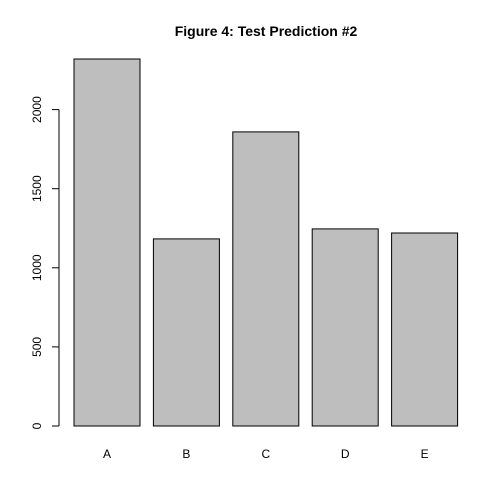 The width and height of the screenshot is (504, 504). Describe the element at coordinates (37, 347) in the screenshot. I see `y-tick-label-500: 500` at that location.